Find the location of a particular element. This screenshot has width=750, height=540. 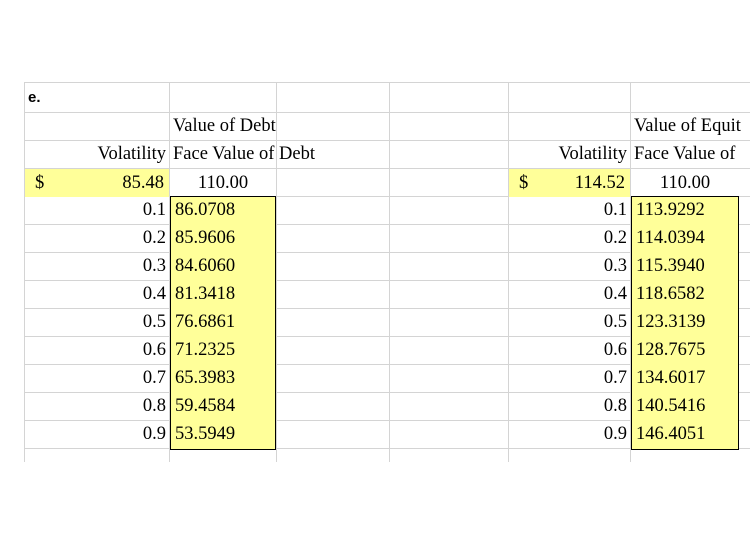

equity-volatility-header: Volatility is located at coordinates (592, 154).